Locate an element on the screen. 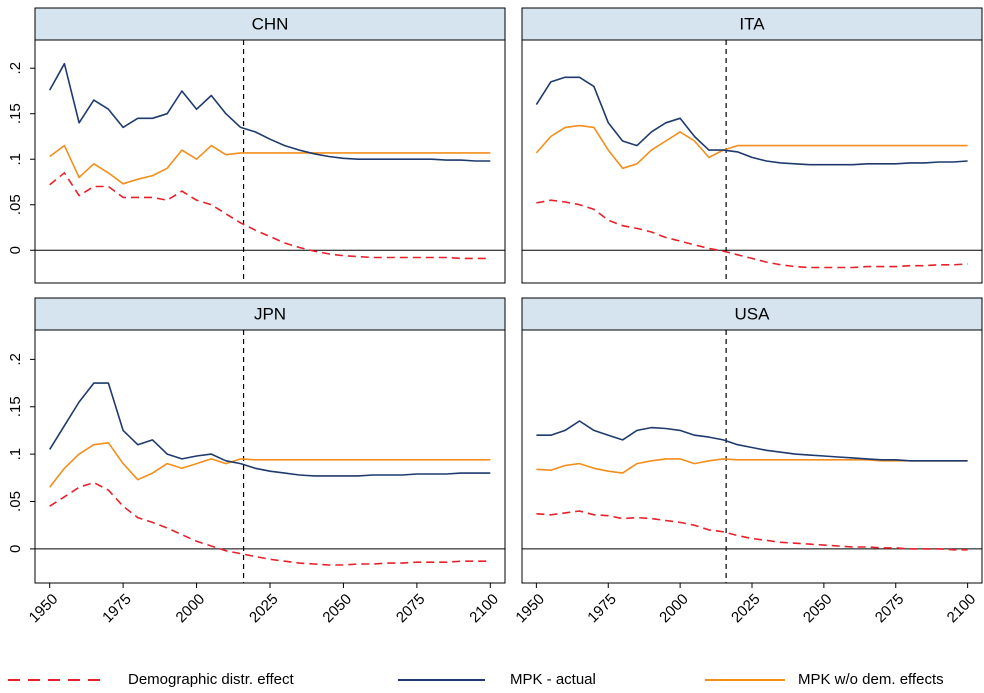  panel-title: USA is located at coordinates (753, 313).